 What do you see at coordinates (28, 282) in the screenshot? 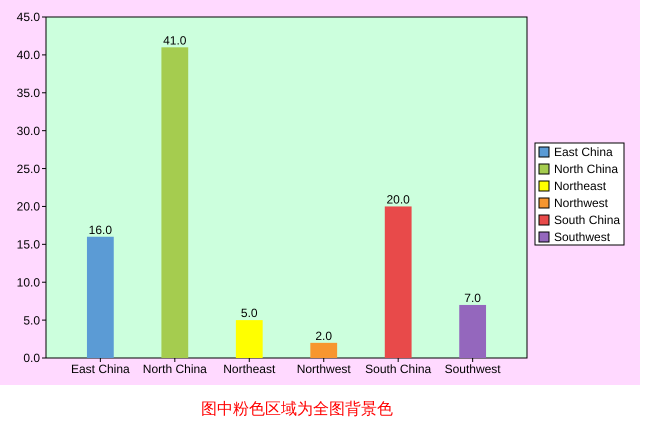
I see `y-tick-label: 10.0` at bounding box center [28, 282].